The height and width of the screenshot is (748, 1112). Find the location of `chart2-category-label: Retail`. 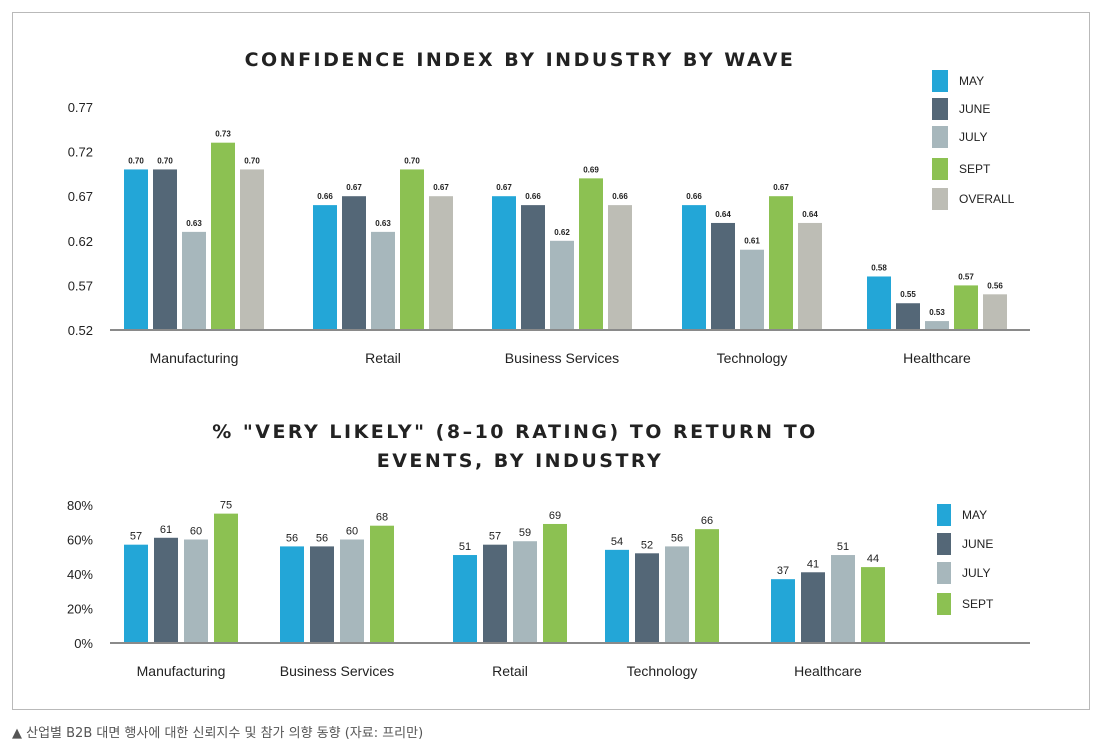

chart2-category-label: Retail is located at coordinates (510, 671).